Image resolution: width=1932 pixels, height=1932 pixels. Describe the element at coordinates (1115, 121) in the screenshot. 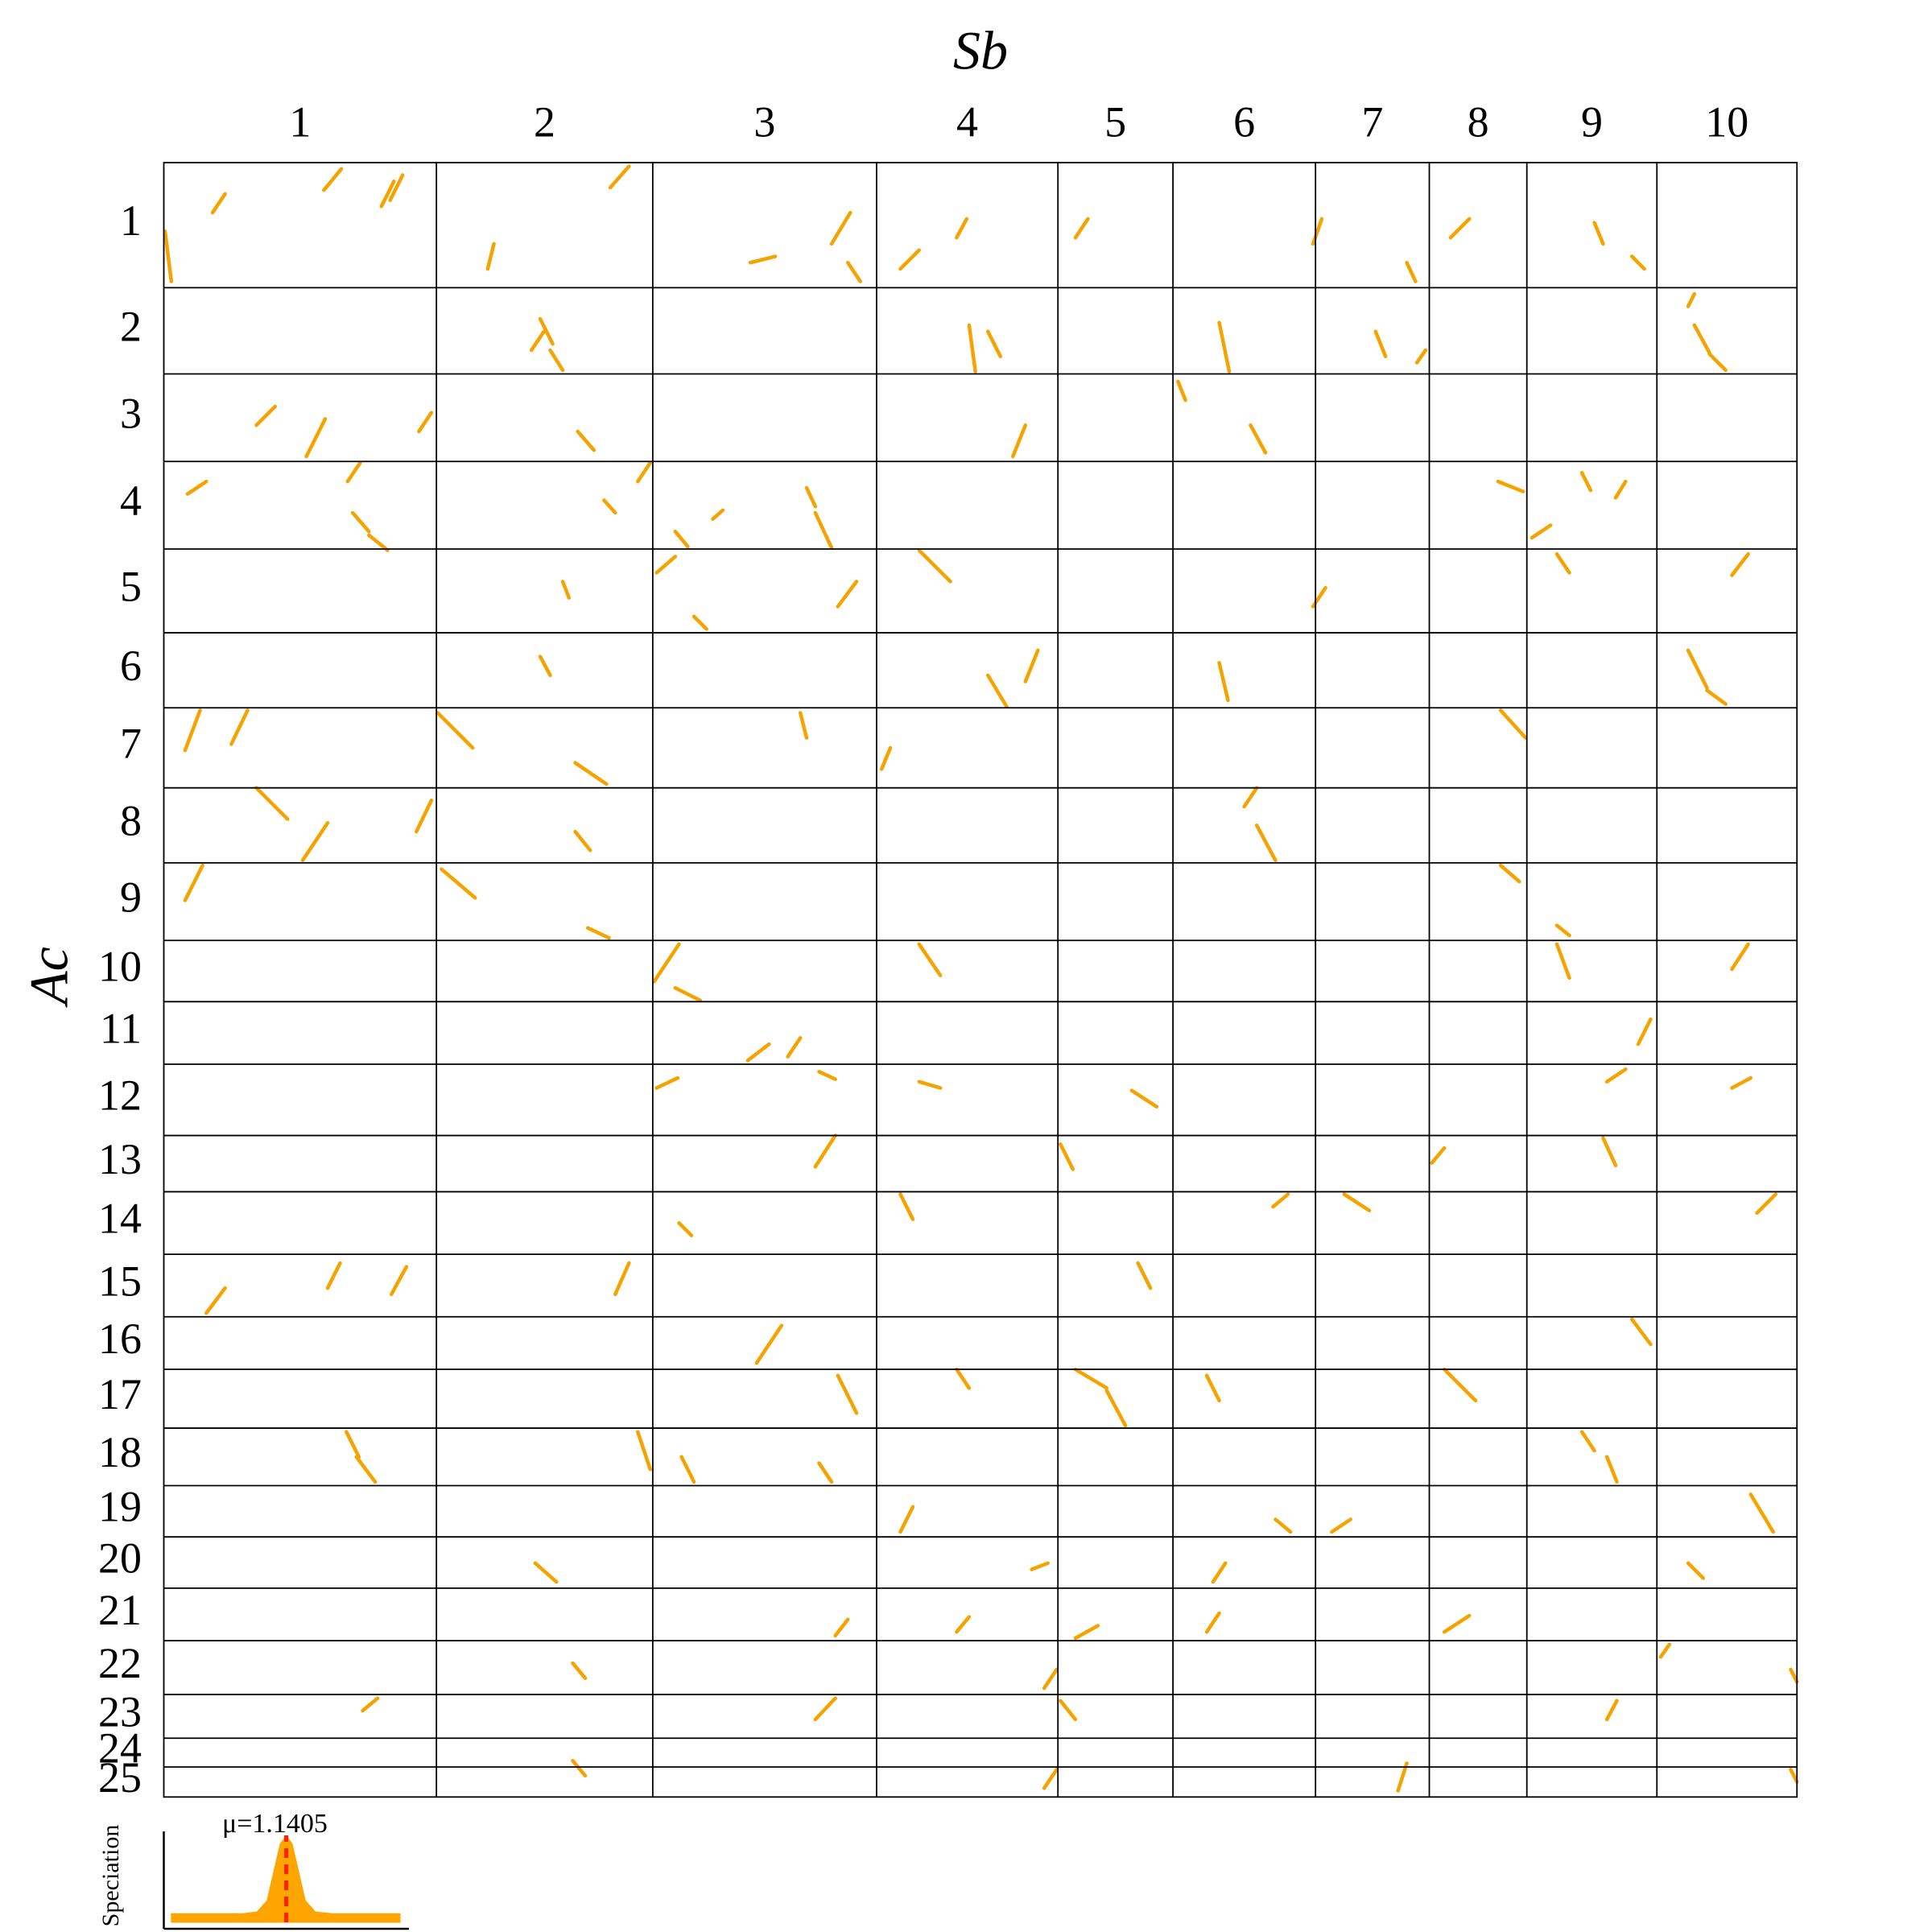

I see `x-chromosome-label: 5` at that location.